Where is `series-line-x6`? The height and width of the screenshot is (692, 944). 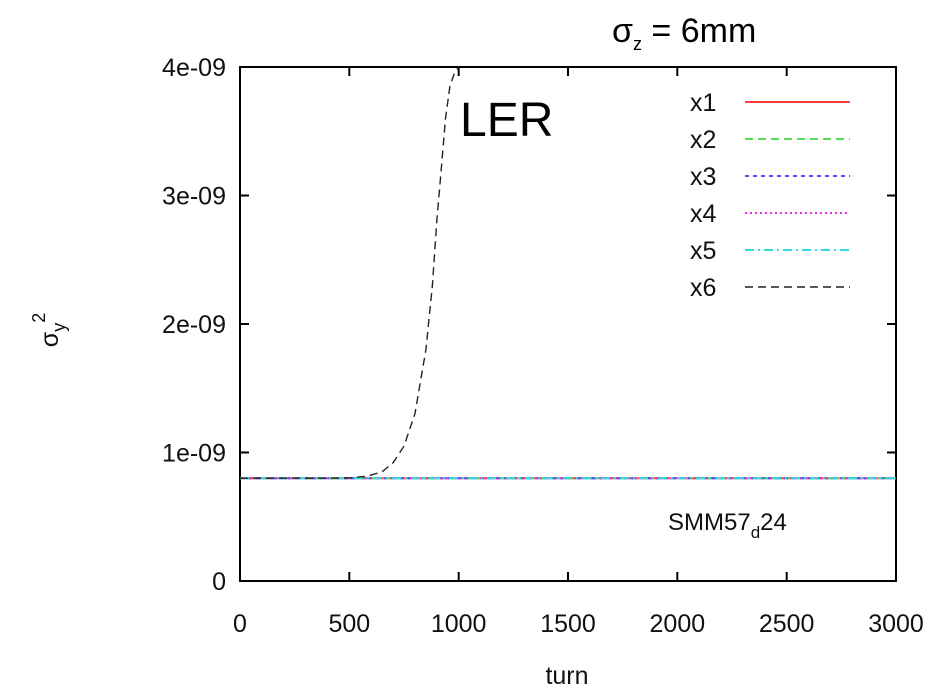 series-line-x6 is located at coordinates (350, 272).